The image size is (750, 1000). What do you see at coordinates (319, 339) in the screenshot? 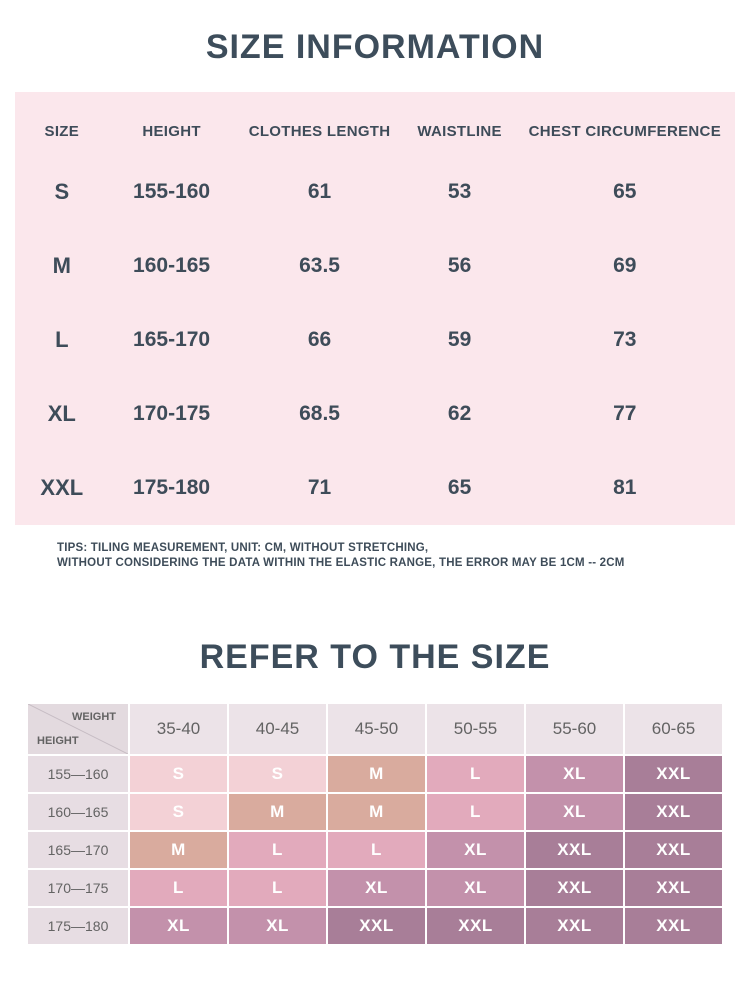
I see `clothes-length-value: 66` at bounding box center [319, 339].